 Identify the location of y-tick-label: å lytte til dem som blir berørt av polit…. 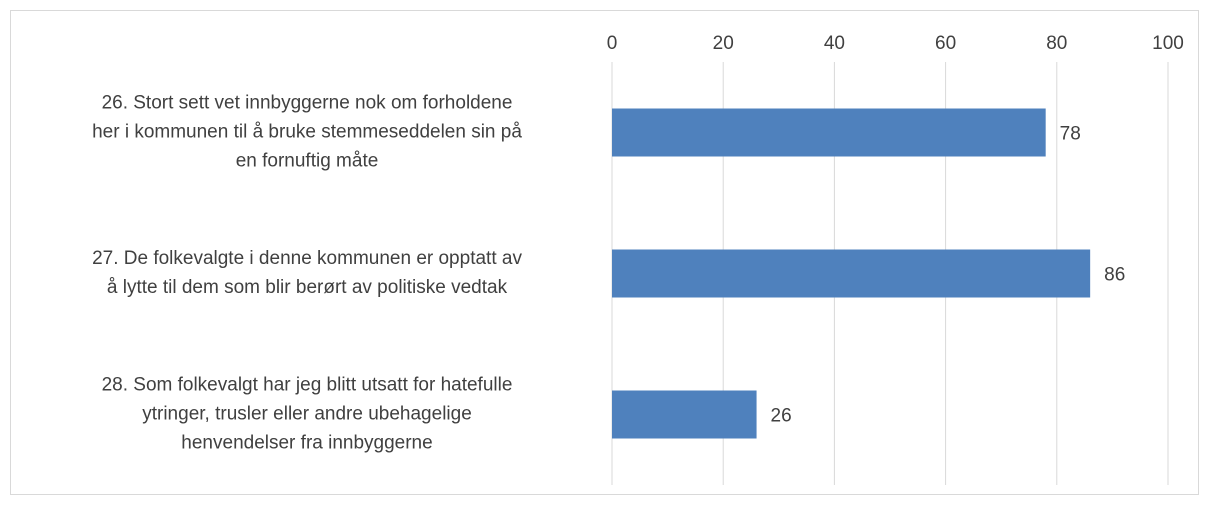
(307, 287).